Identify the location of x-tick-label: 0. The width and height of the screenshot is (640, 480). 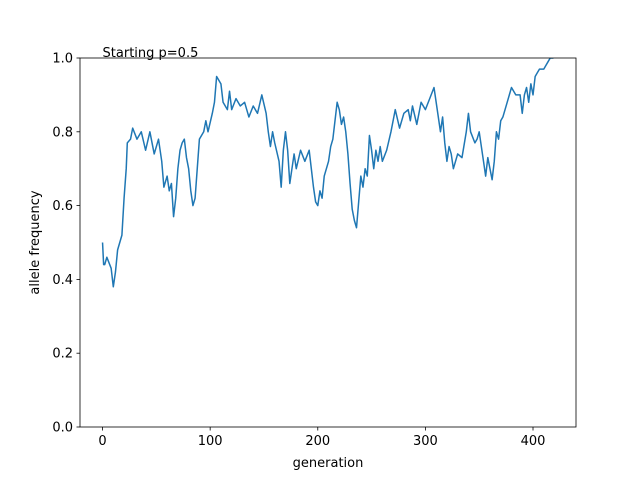
(102, 441).